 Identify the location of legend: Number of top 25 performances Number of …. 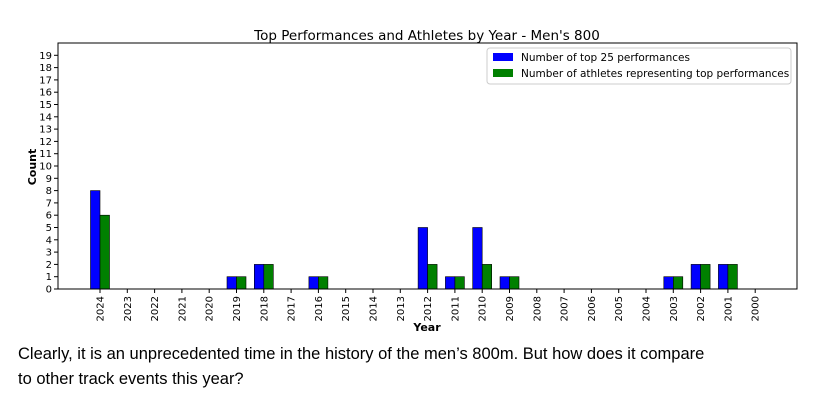
(639, 66).